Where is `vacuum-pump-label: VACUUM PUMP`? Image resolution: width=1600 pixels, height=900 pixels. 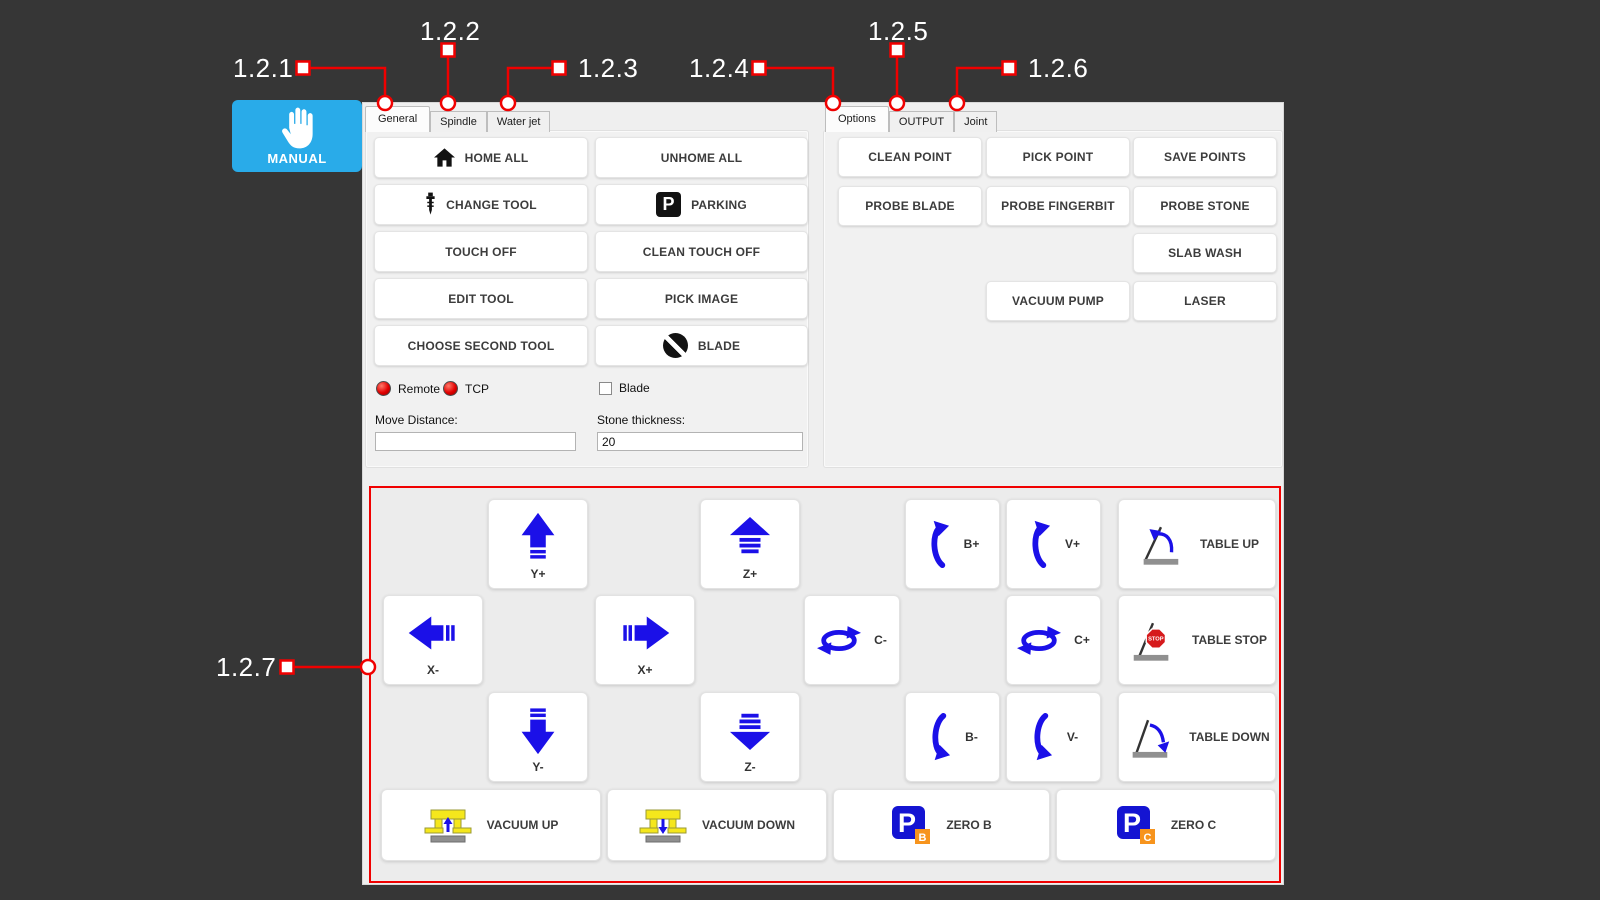 vacuum-pump-label: VACUUM PUMP is located at coordinates (1058, 301).